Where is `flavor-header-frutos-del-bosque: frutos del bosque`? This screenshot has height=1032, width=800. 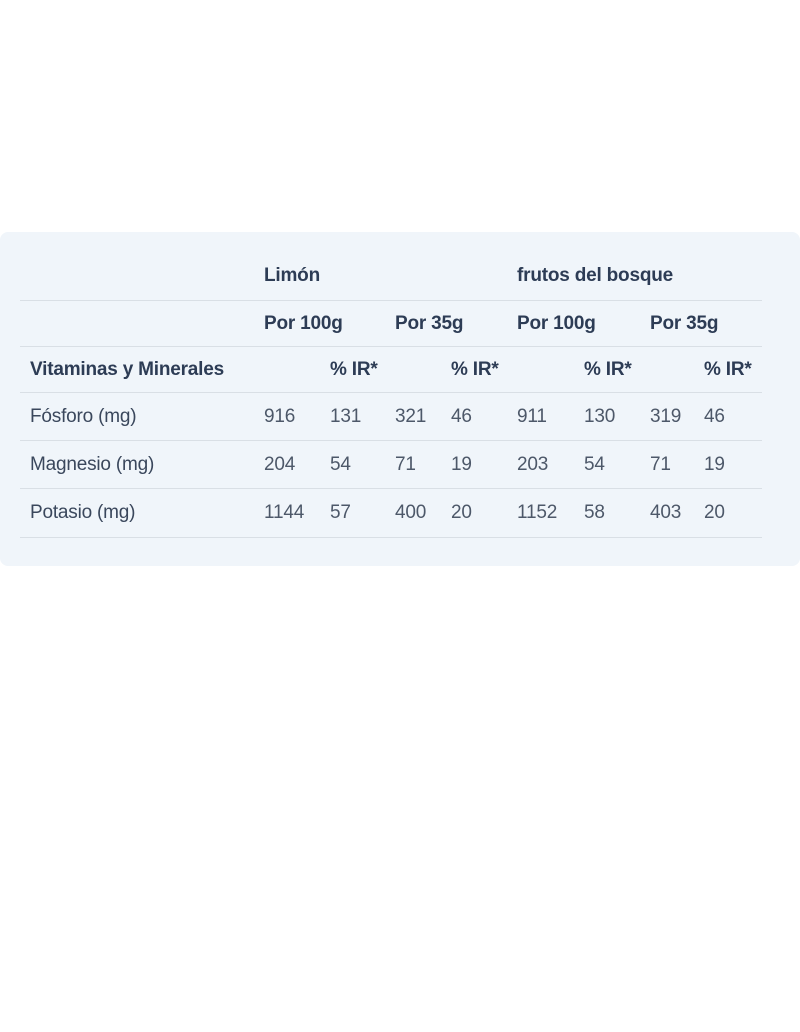 flavor-header-frutos-del-bosque: frutos del bosque is located at coordinates (595, 275).